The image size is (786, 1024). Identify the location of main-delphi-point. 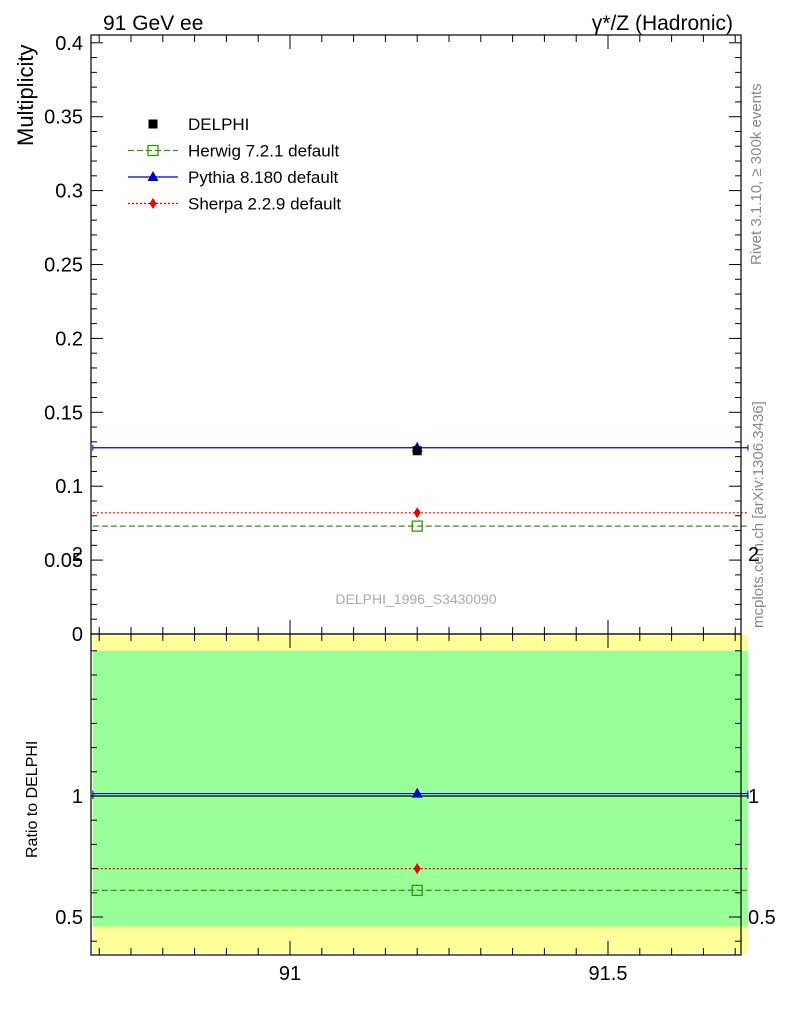
(417, 451).